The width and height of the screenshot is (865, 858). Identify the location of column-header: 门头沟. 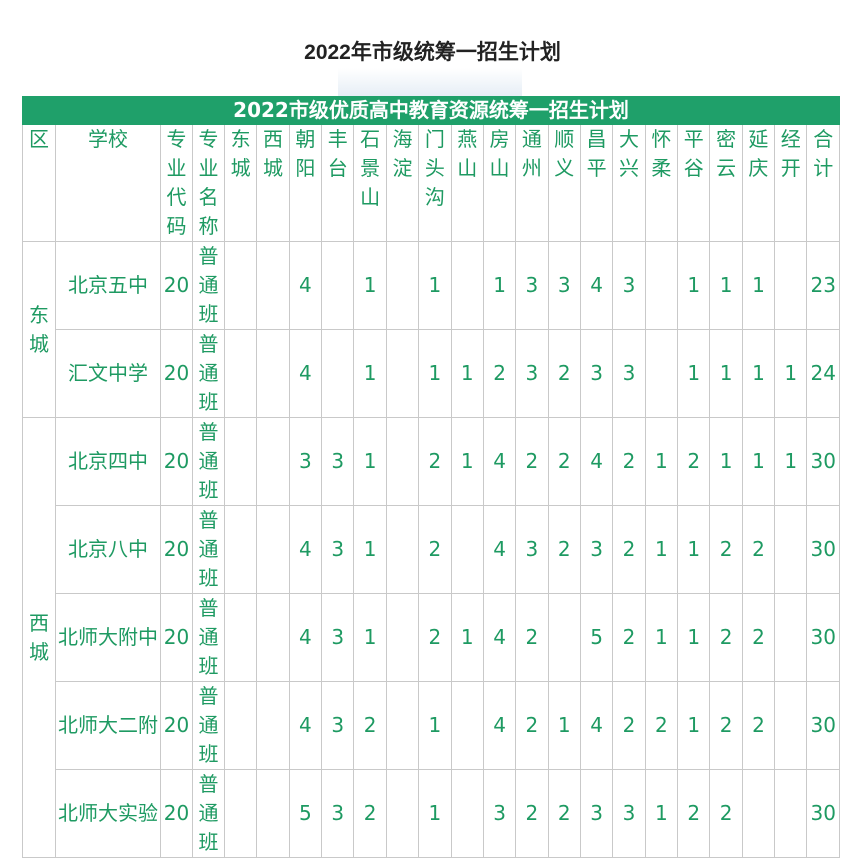
(435, 183).